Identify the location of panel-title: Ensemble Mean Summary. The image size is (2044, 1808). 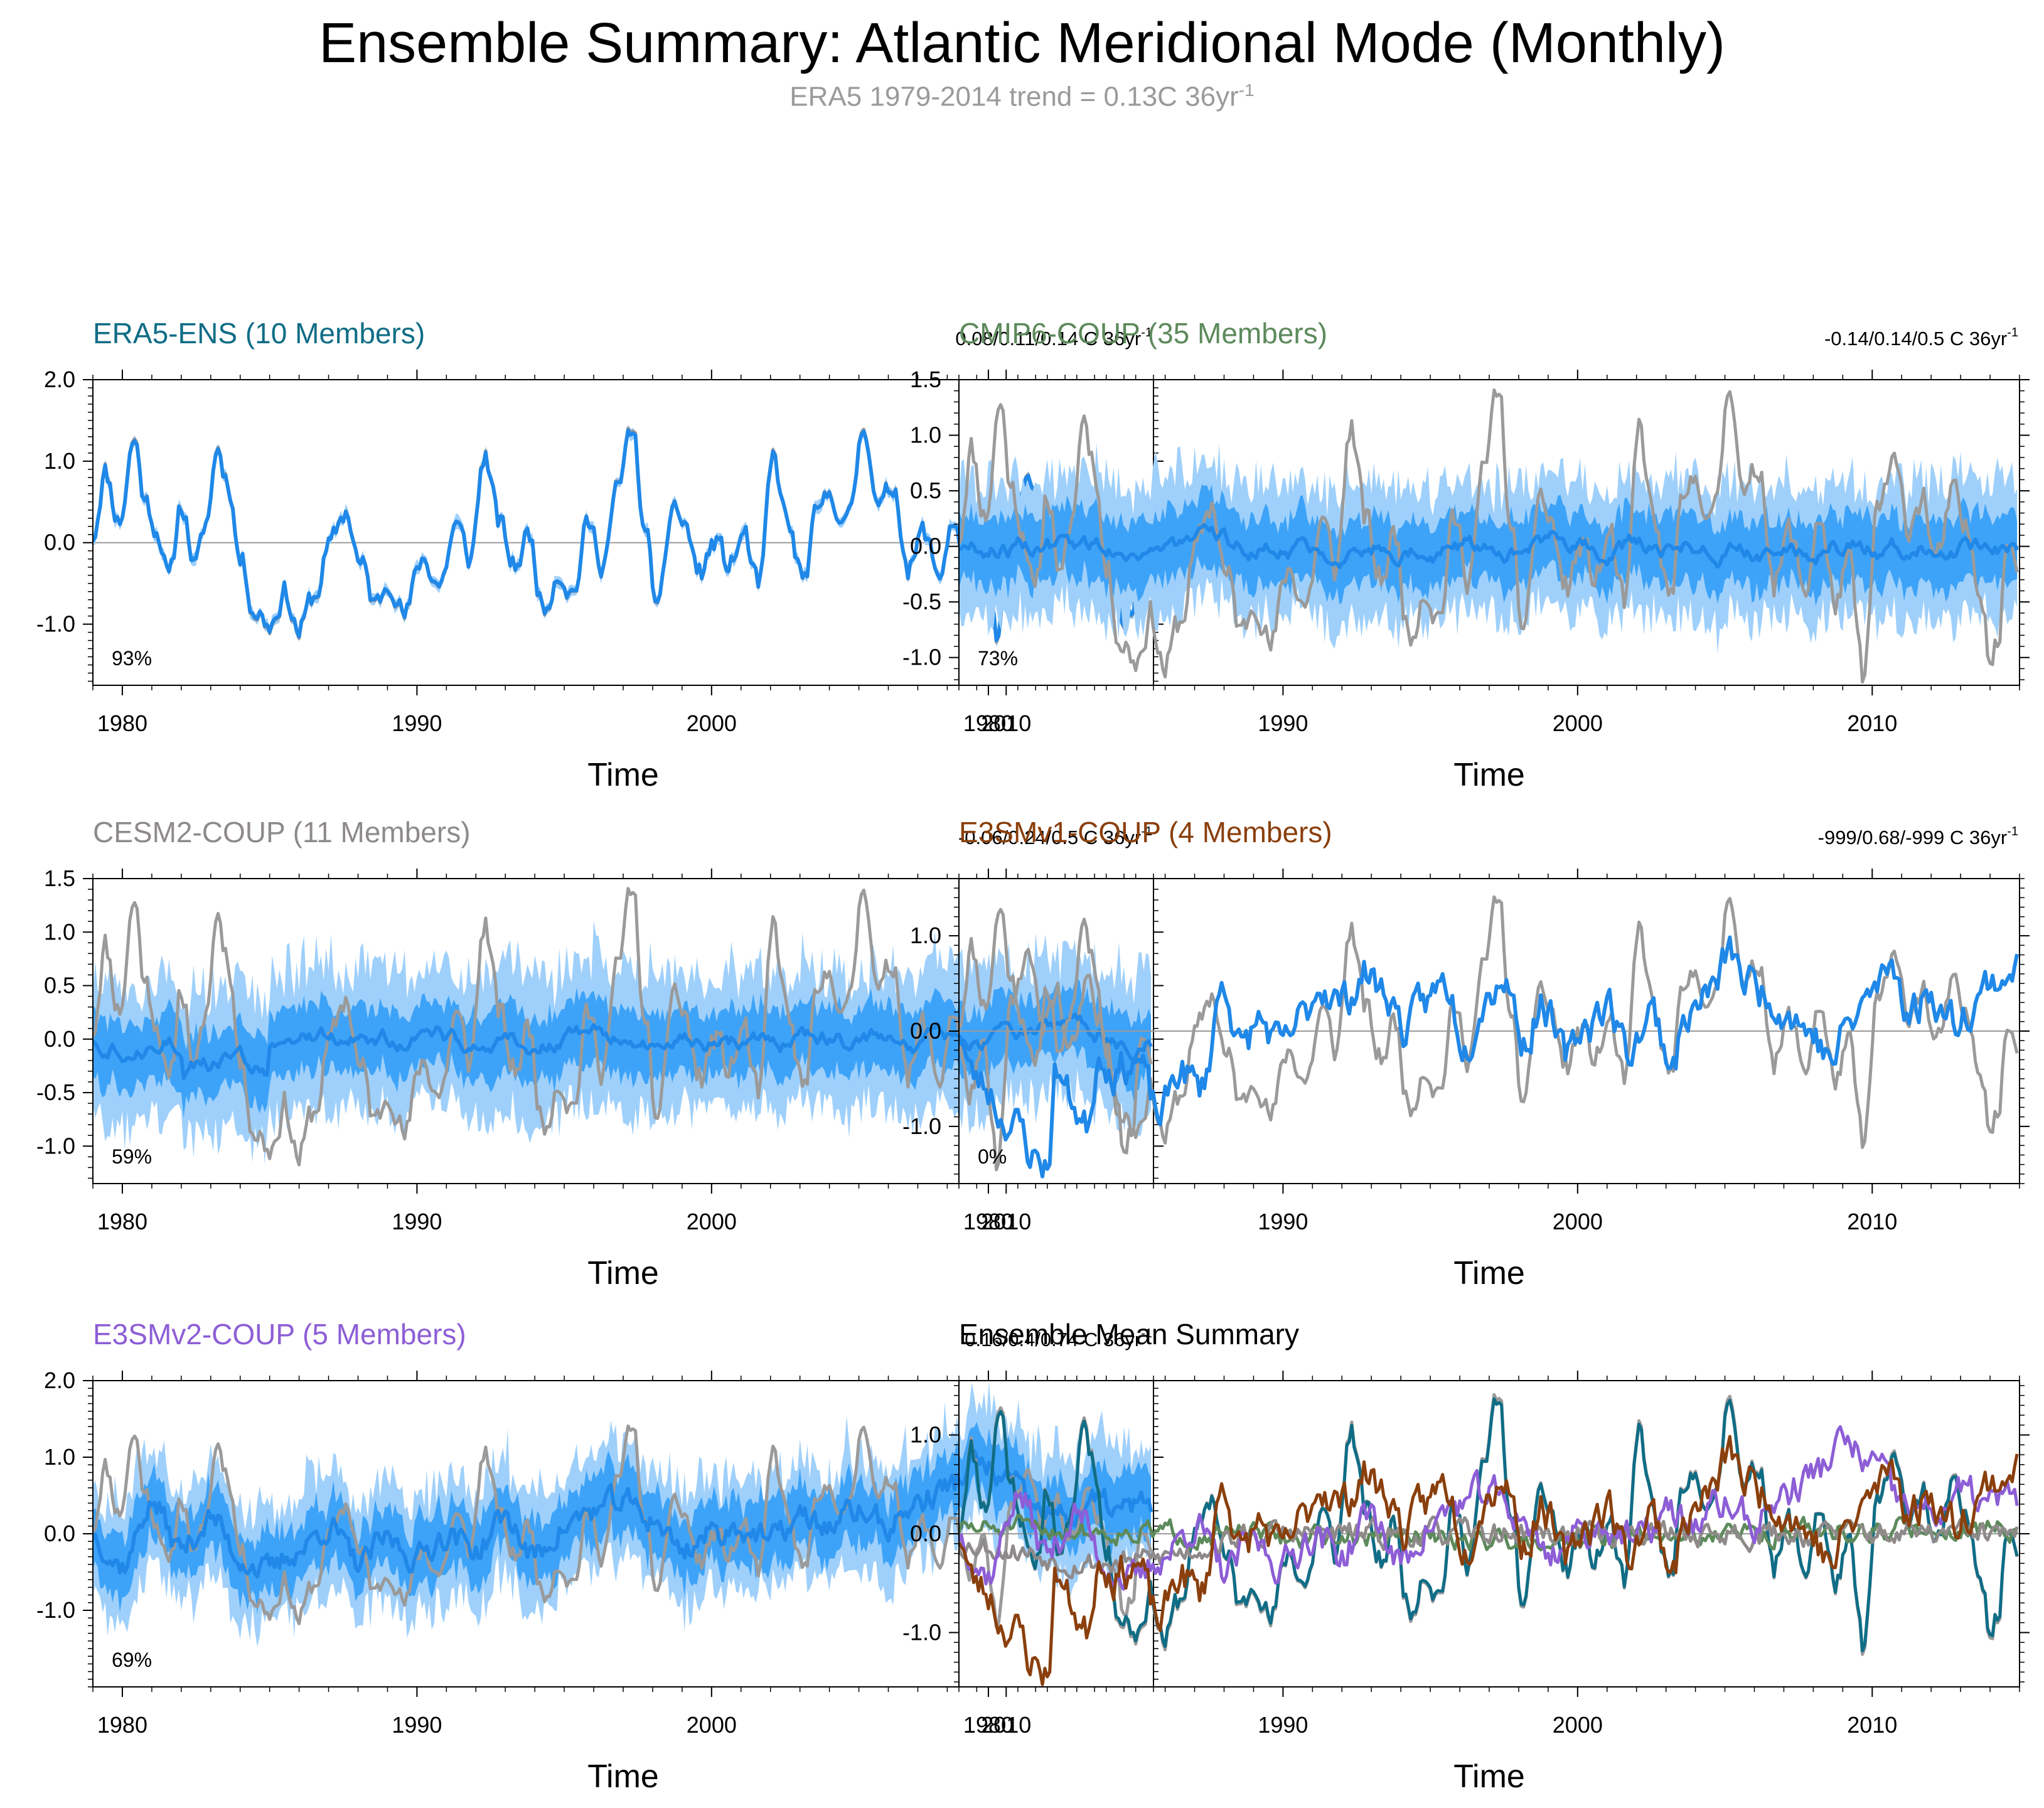
(1129, 1335).